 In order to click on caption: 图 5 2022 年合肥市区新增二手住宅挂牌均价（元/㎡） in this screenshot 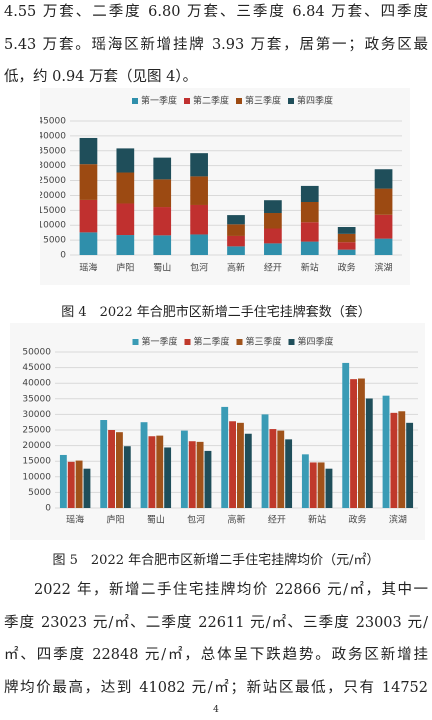, I will do `click(216, 560)`.